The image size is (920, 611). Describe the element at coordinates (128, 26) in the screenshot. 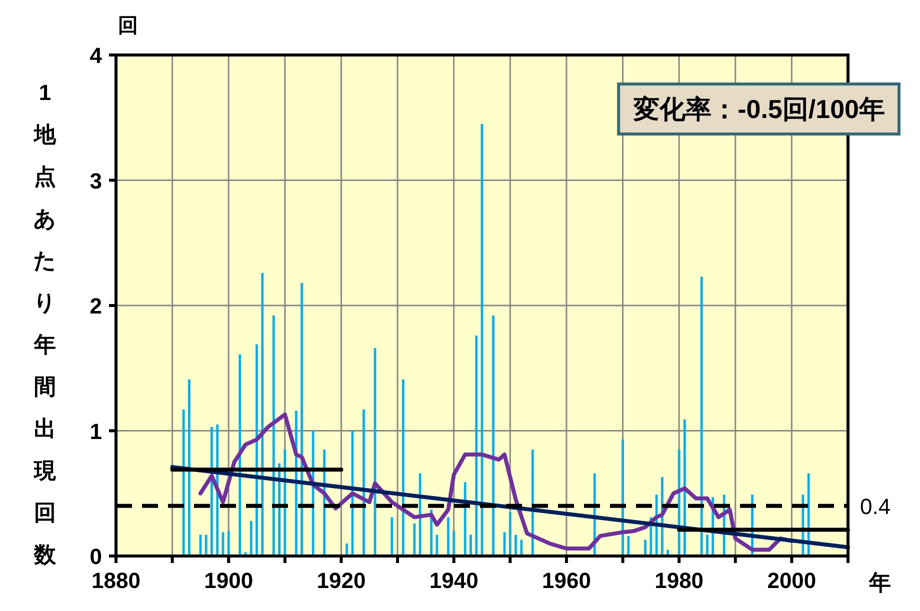

I see `text: 回` at that location.